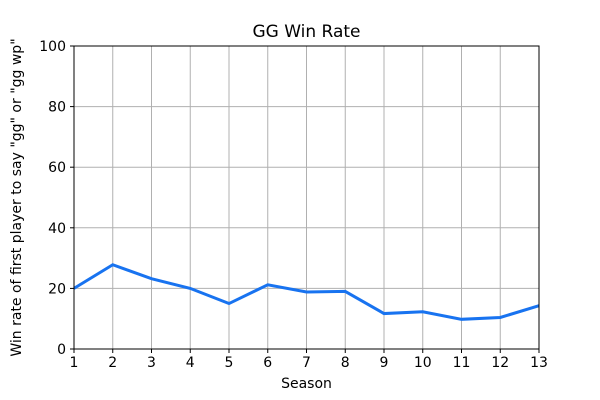 Image resolution: width=600 pixels, height=400 pixels. Describe the element at coordinates (462, 363) in the screenshot. I see `x-tick-label: 11` at that location.